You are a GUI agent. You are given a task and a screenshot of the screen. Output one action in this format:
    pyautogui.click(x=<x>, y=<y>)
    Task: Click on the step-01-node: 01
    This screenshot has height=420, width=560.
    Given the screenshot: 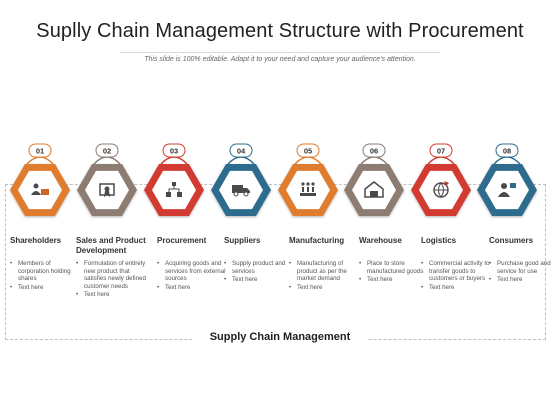 What is the action you would take?
    pyautogui.click(x=40, y=179)
    